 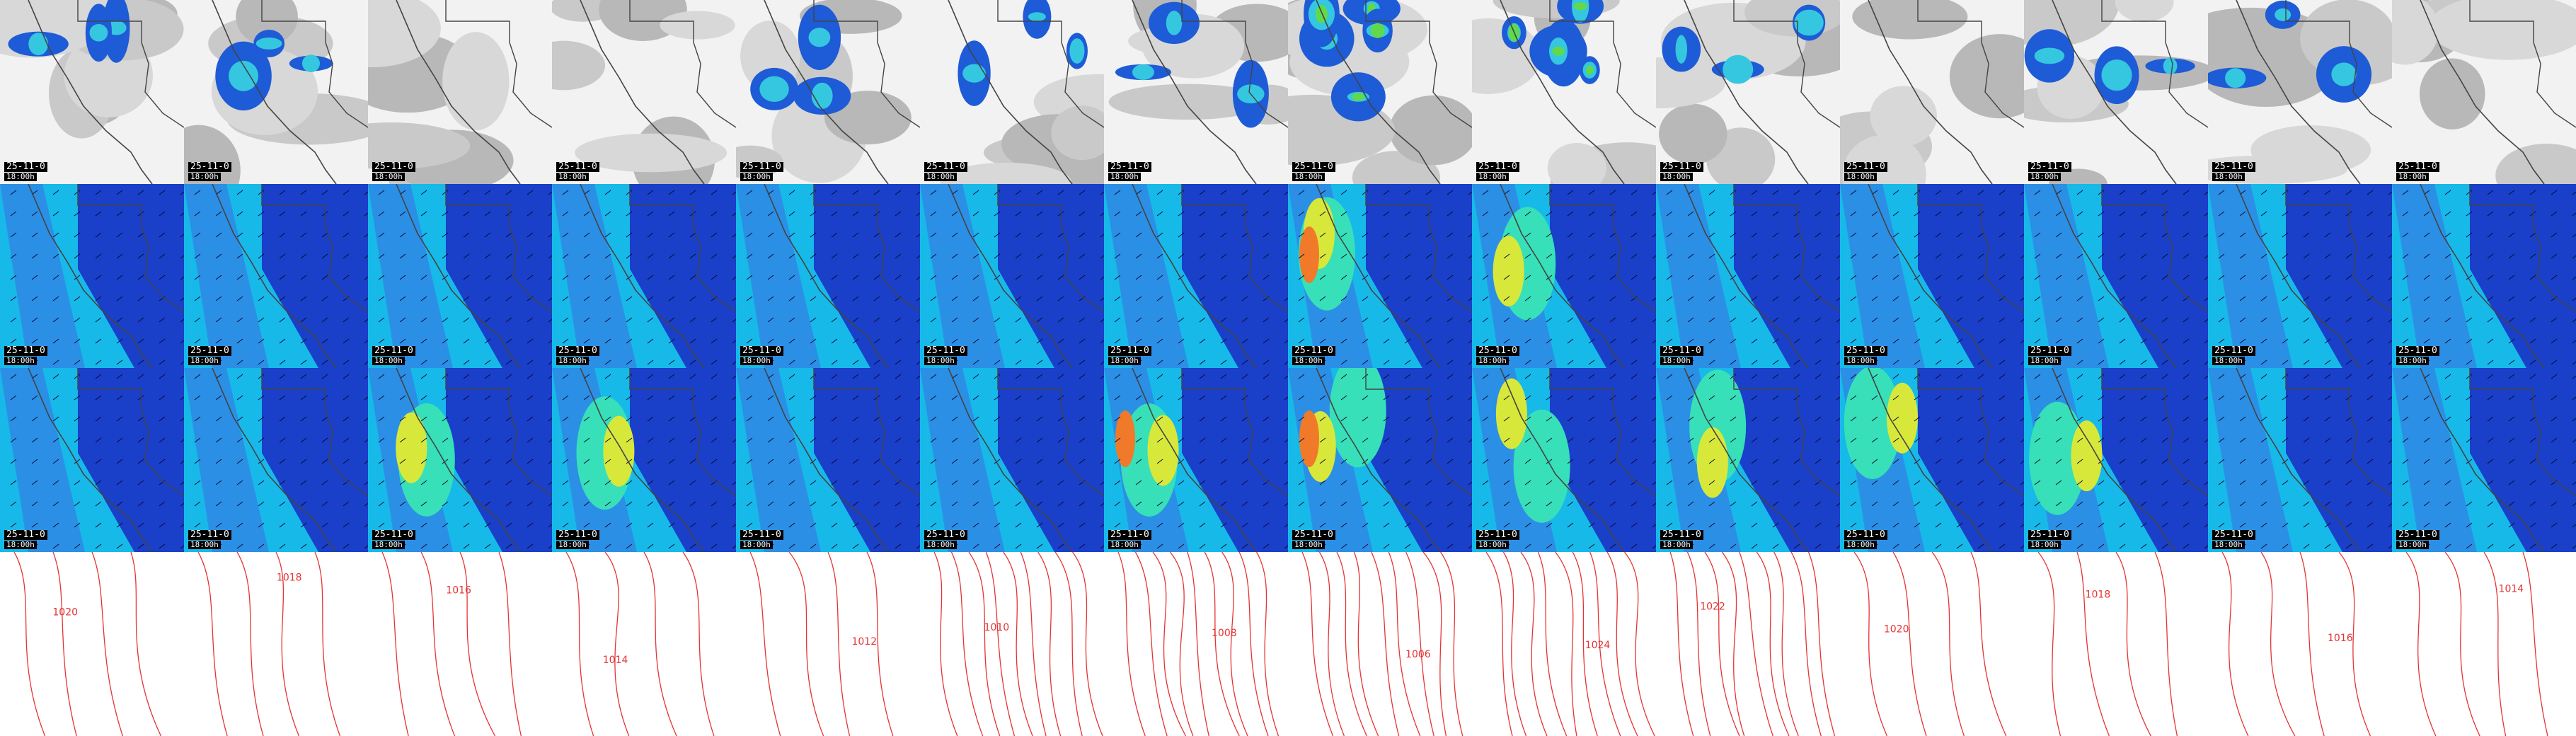 I want to click on pressure-background, so click(x=2484, y=644).